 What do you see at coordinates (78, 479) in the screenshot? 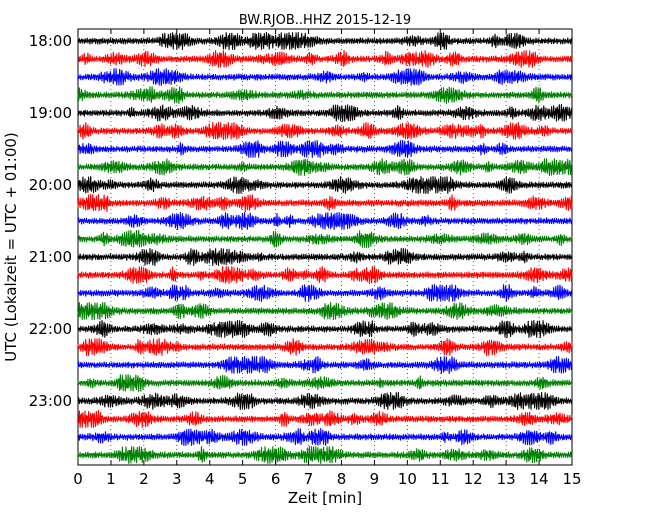
I see `x-tick-label: 0` at bounding box center [78, 479].